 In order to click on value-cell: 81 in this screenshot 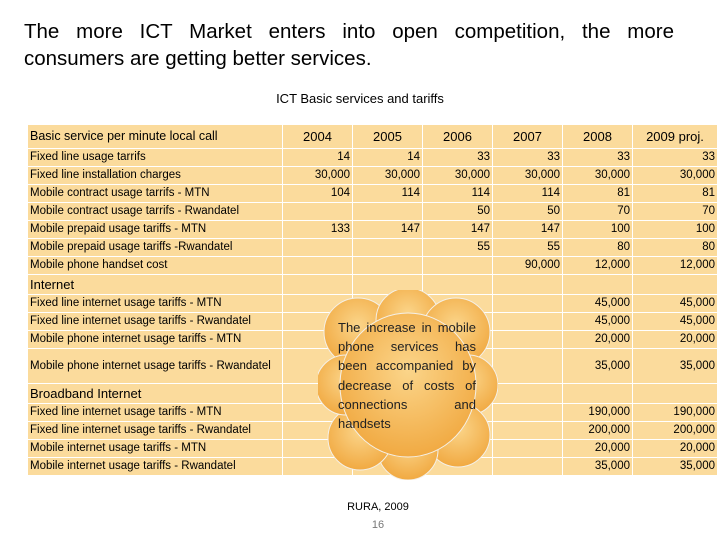, I will do `click(597, 193)`.